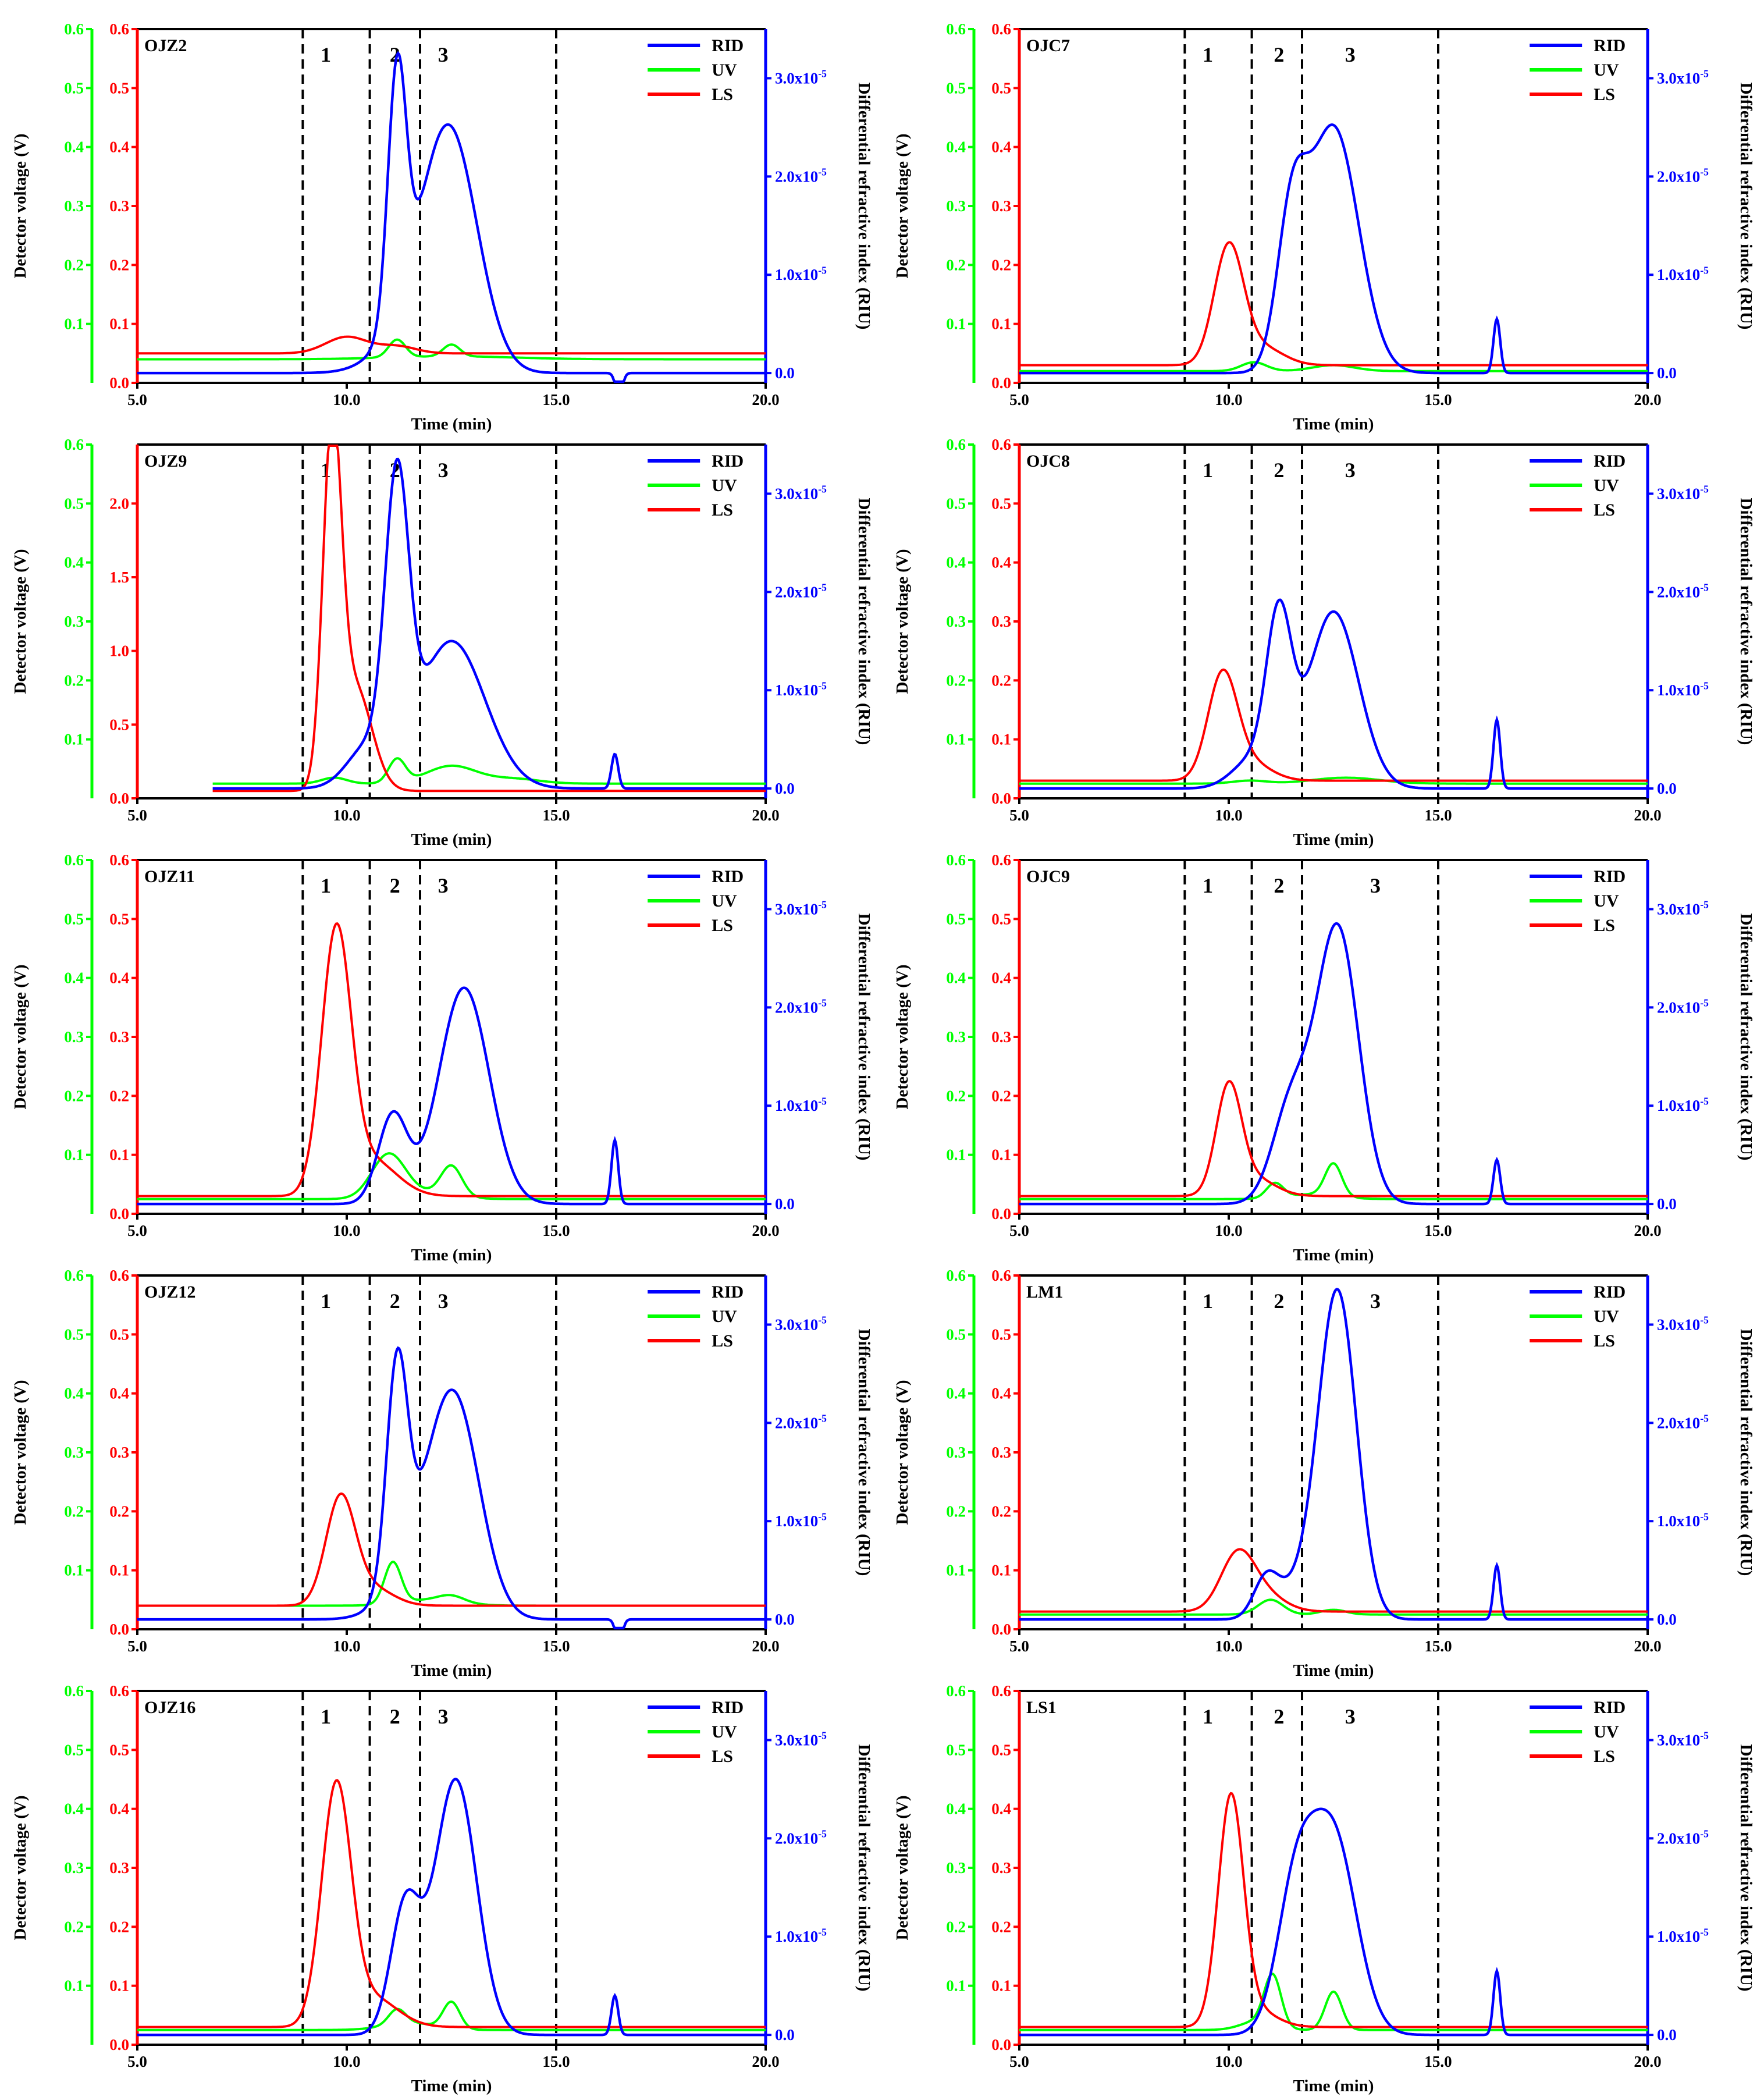  What do you see at coordinates (74, 1868) in the screenshot?
I see `uv-tick-label: 0.3` at bounding box center [74, 1868].